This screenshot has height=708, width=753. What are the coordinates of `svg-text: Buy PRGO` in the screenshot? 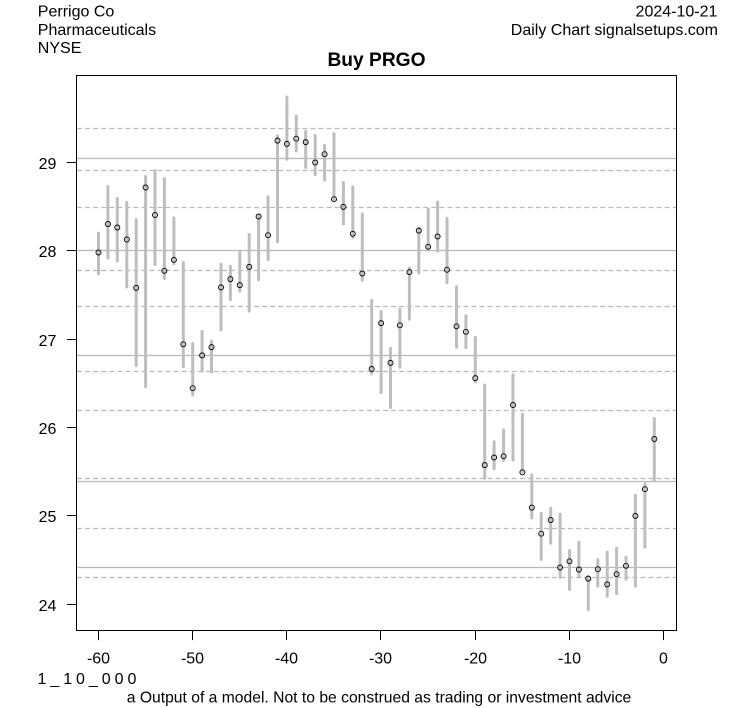 It's located at (376, 60).